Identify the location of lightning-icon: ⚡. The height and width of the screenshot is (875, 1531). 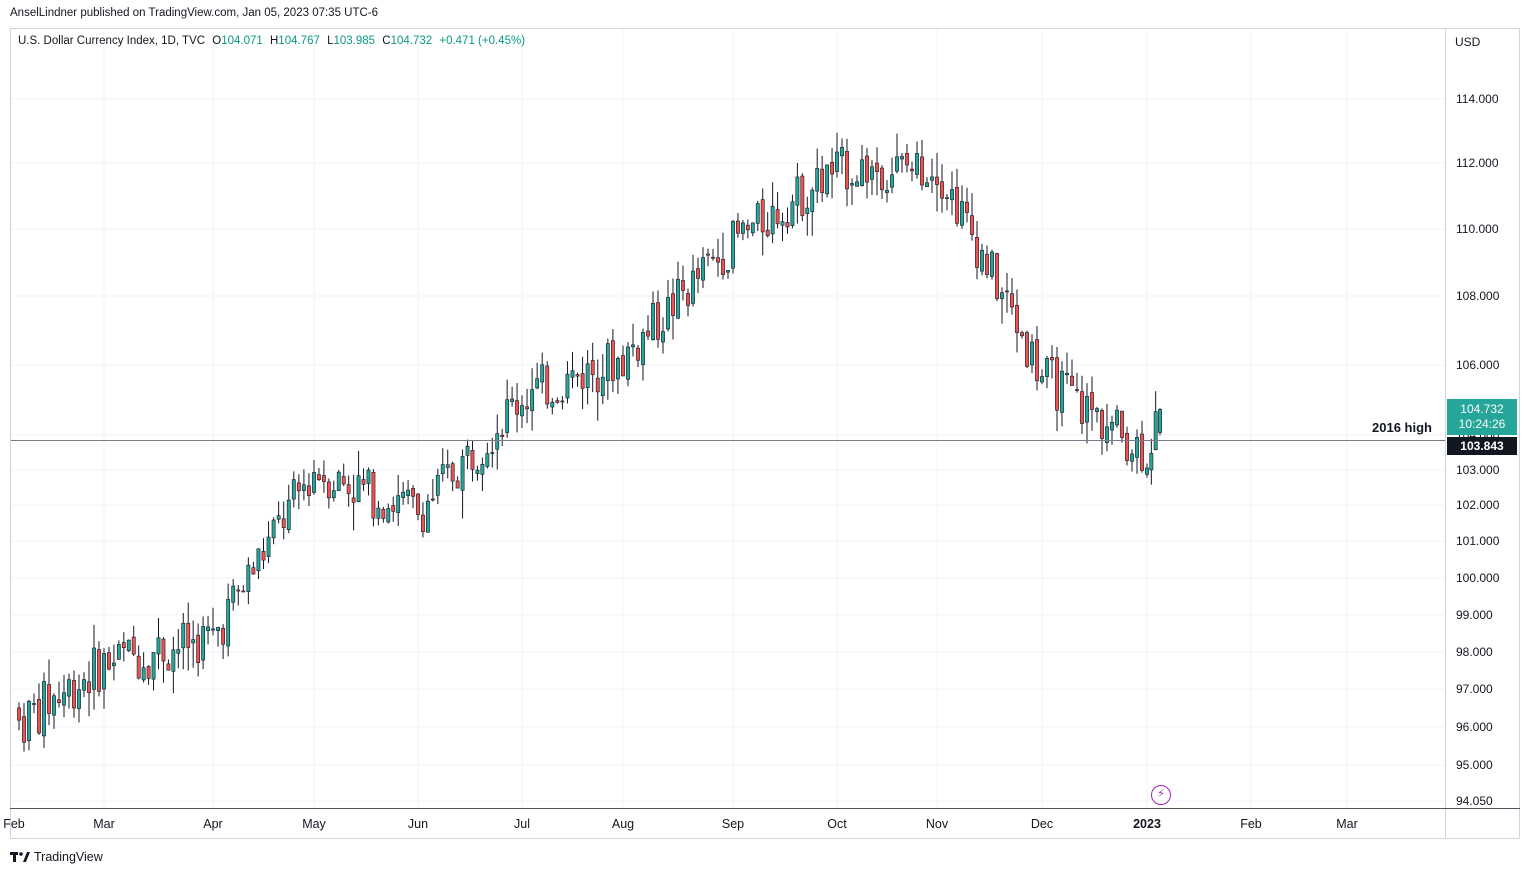
(1161, 795).